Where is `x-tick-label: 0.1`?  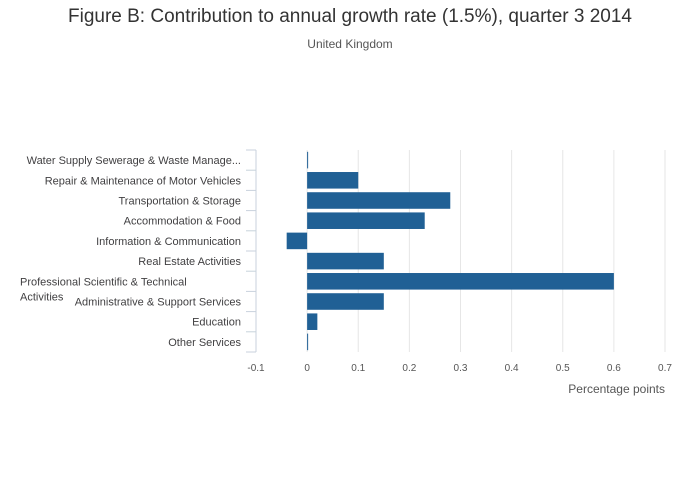
x-tick-label: 0.1 is located at coordinates (358, 368).